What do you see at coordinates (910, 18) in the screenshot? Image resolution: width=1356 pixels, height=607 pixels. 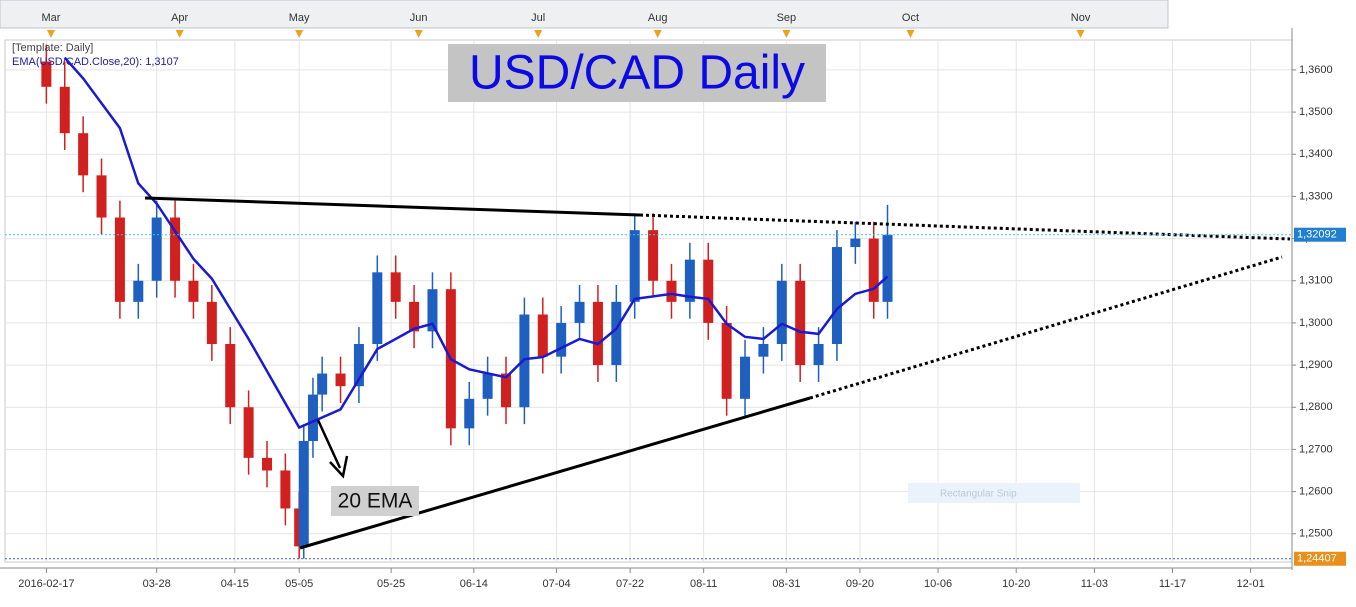 I see `month-label: Oct` at bounding box center [910, 18].